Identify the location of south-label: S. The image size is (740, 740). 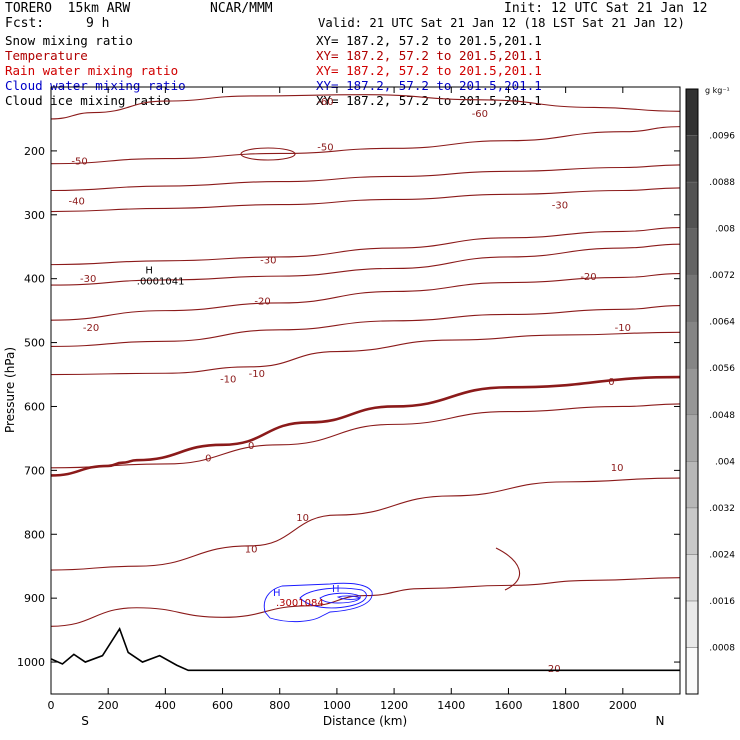
(85, 721).